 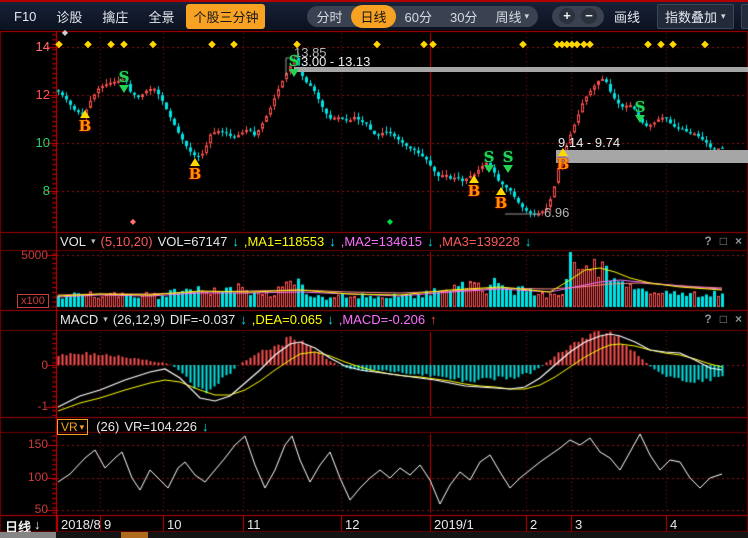 I want to click on ma2-value: ,MA2=134615, so click(x=381, y=241).